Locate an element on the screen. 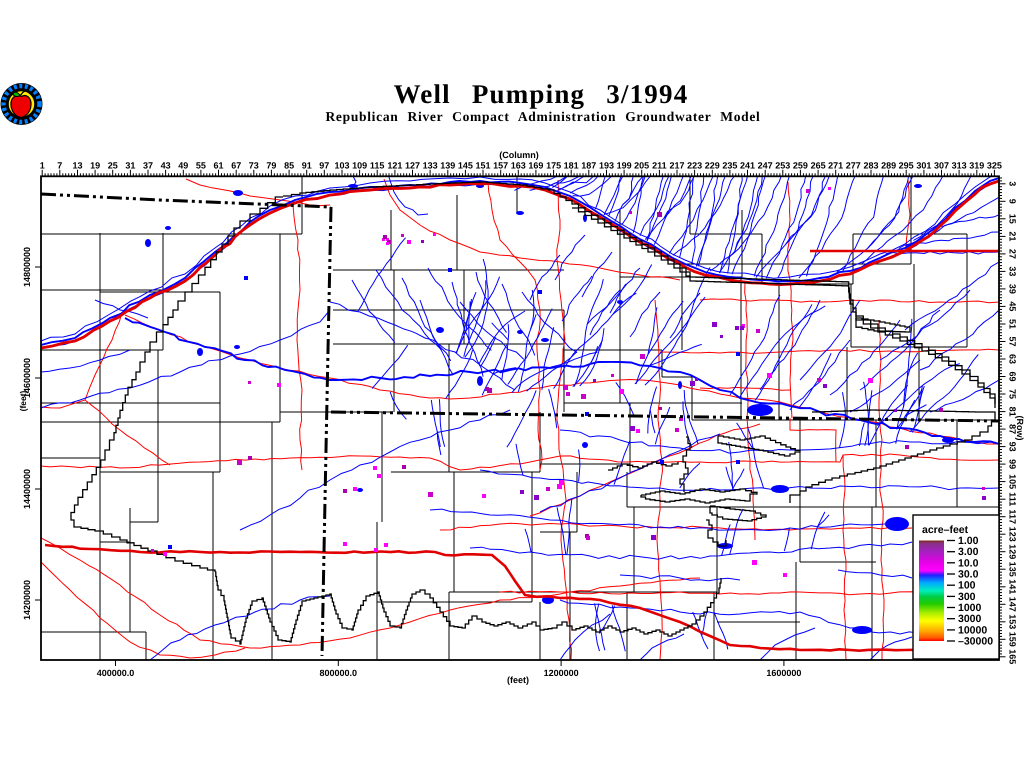  svg-text: 169 is located at coordinates (535, 165).